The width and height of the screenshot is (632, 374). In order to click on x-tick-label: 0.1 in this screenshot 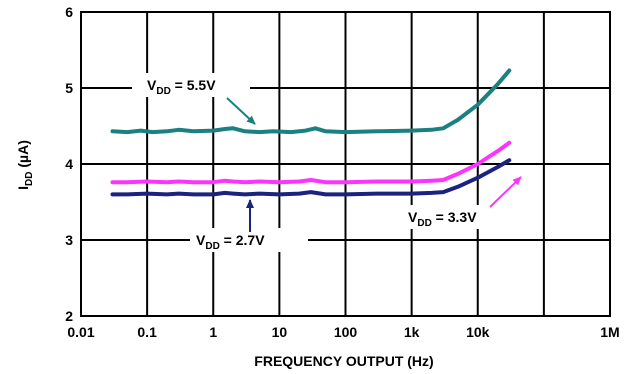, I will do `click(147, 332)`.